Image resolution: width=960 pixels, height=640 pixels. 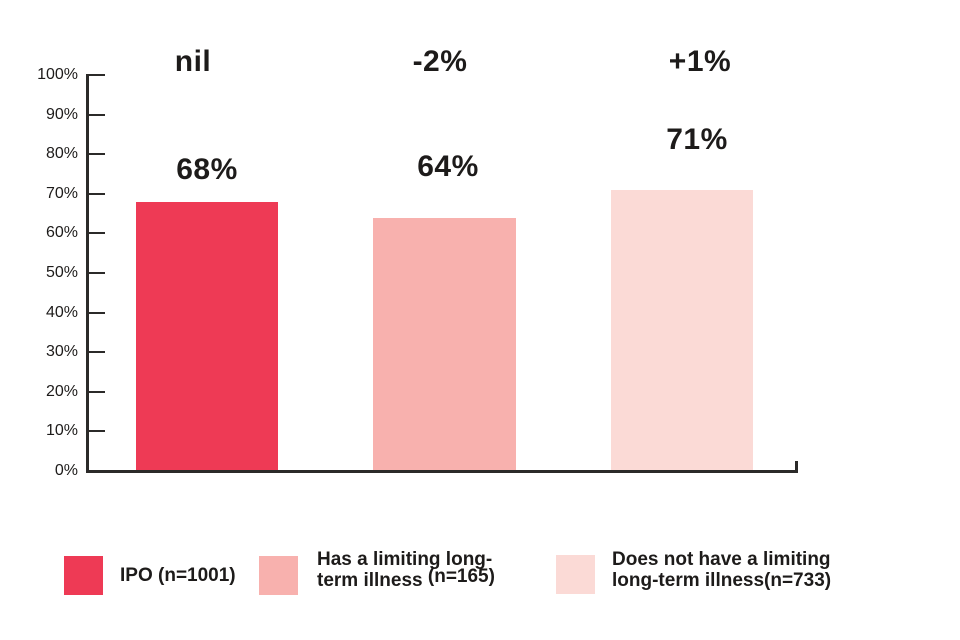 What do you see at coordinates (440, 61) in the screenshot?
I see `change-label-2: -2%` at bounding box center [440, 61].